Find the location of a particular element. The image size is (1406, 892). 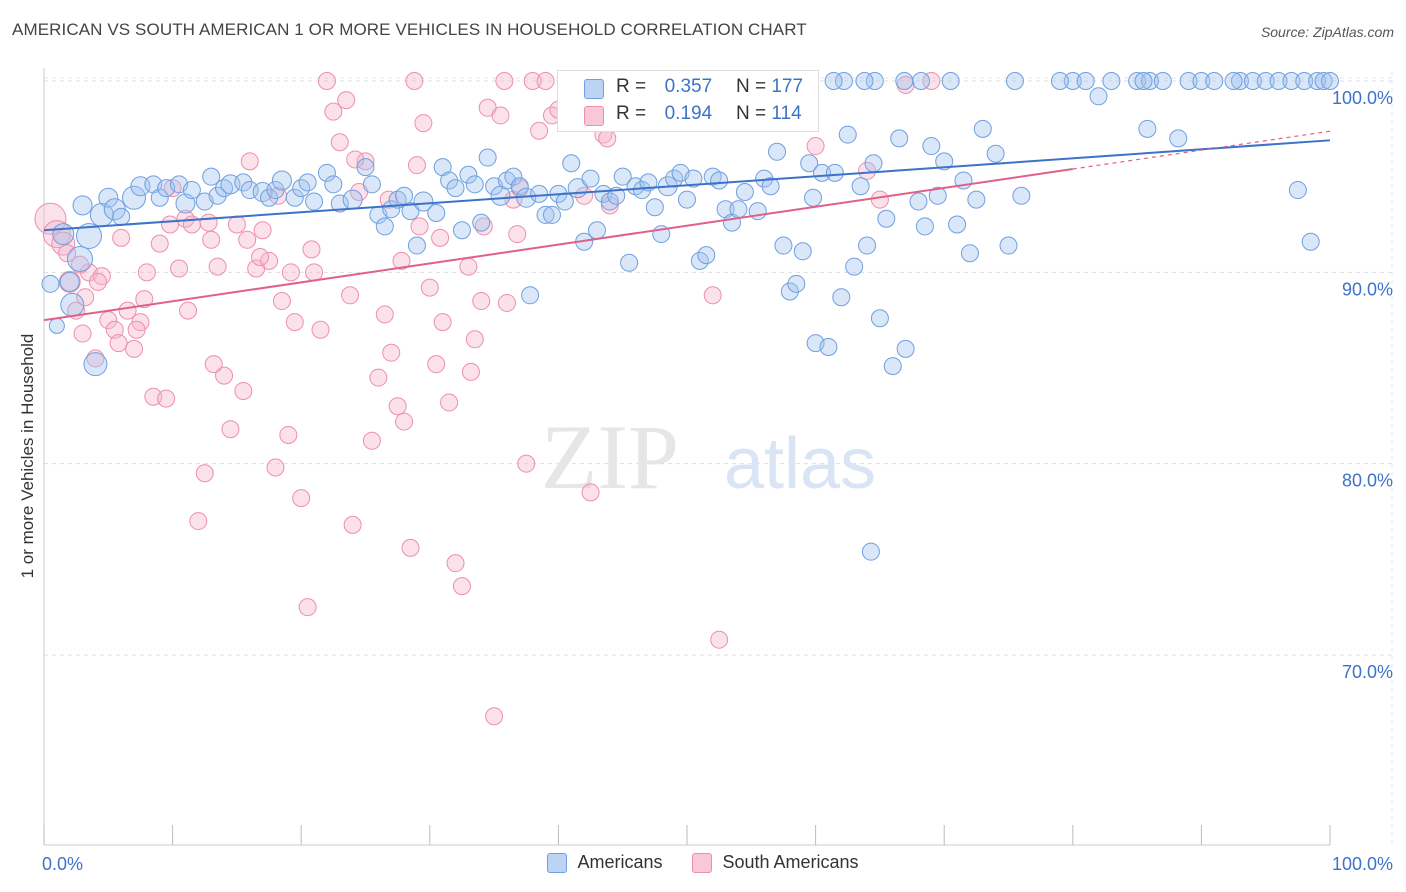

r-value: 0.194 is located at coordinates (688, 113).